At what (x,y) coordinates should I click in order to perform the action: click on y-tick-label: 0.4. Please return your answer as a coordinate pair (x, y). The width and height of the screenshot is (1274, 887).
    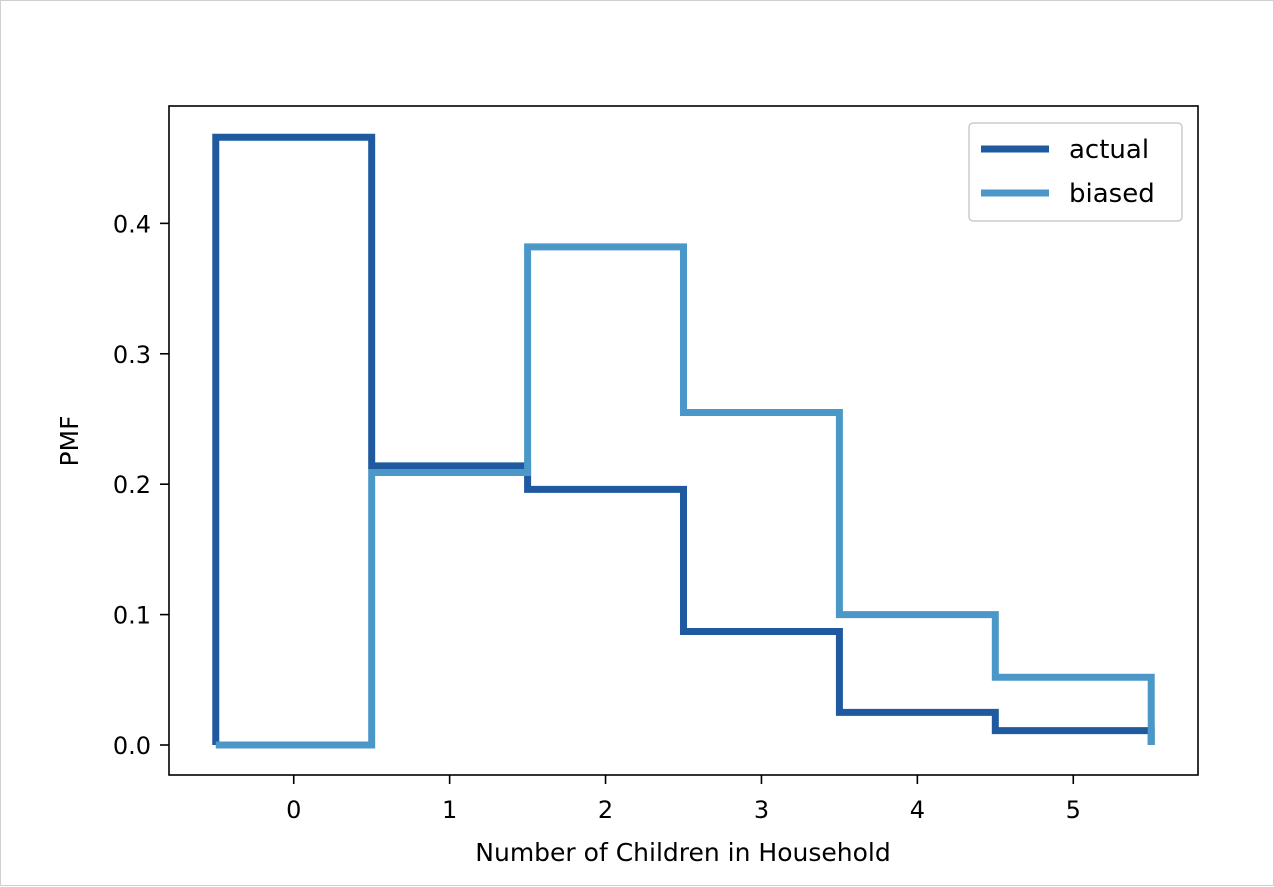
    Looking at the image, I should click on (132, 224).